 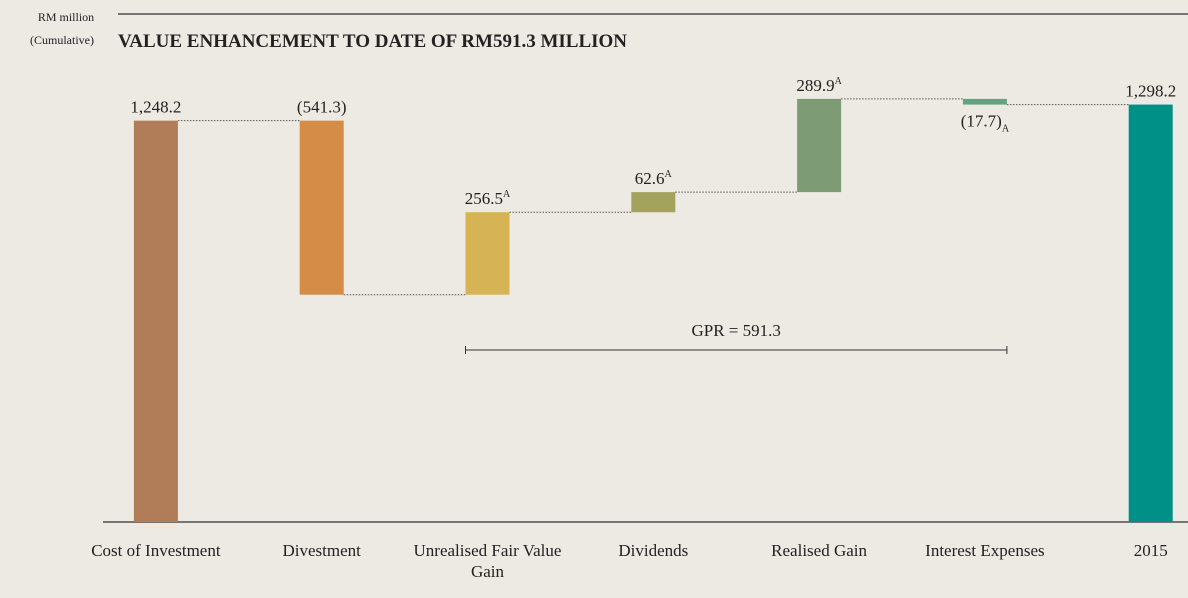 I want to click on annotation: GPR = 591.3, so click(x=735, y=330).